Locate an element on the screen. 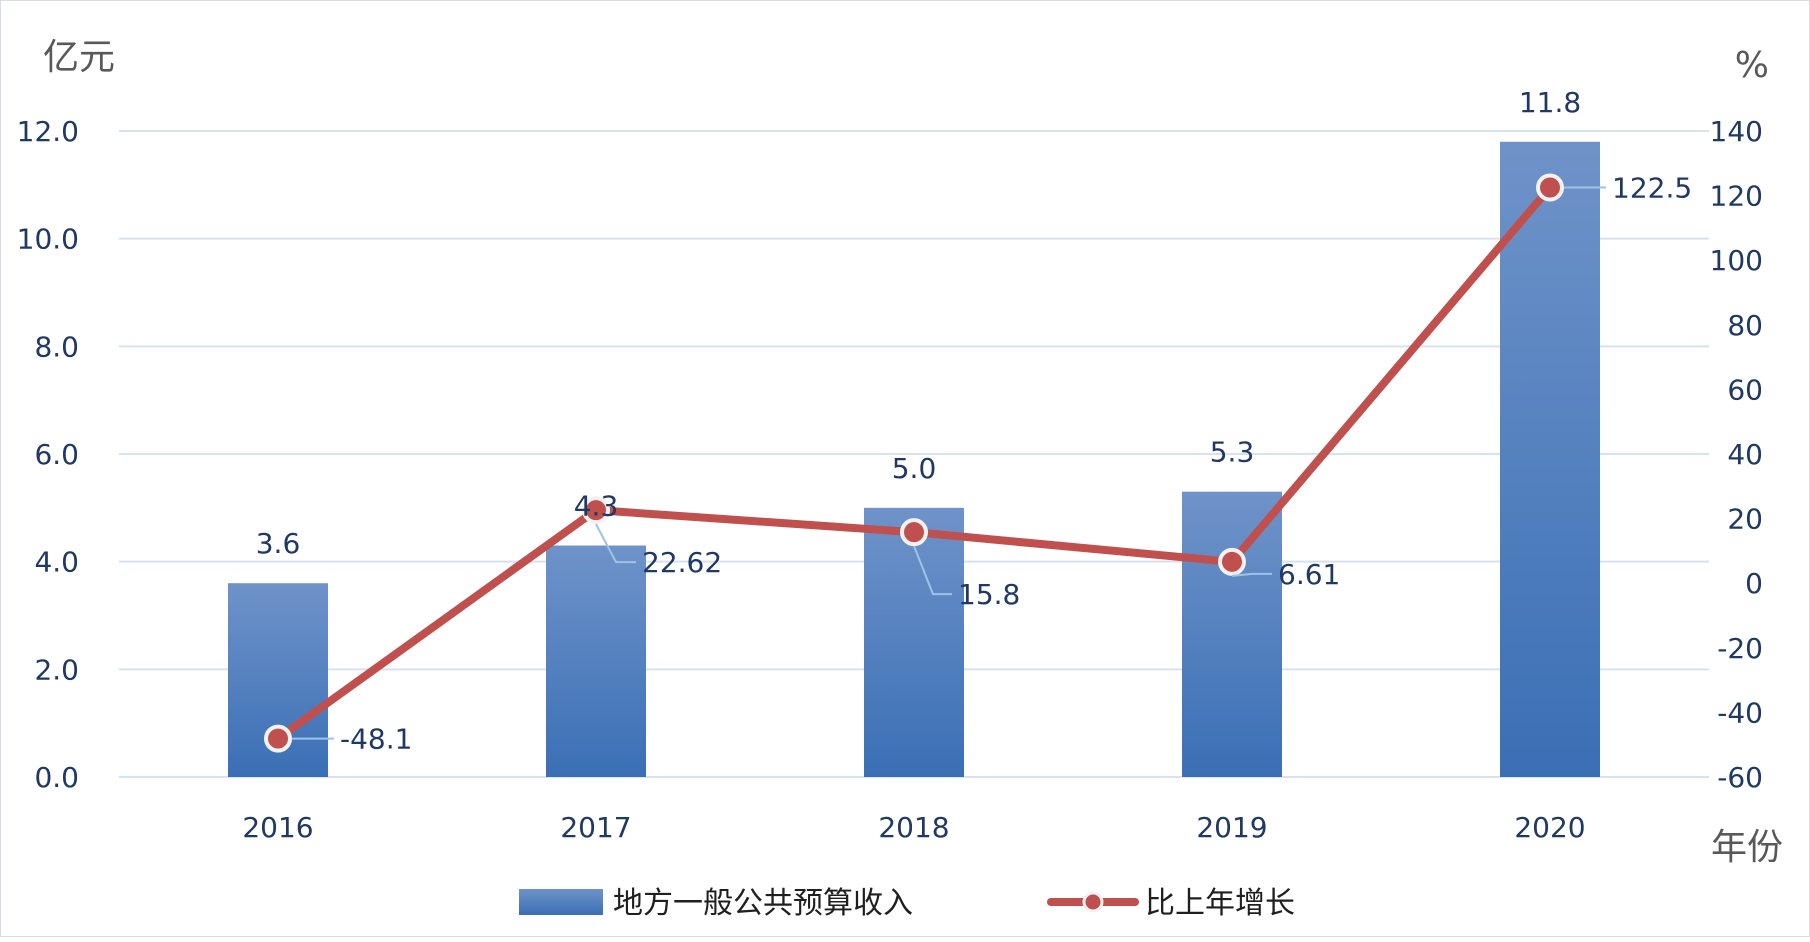  legend-label-line: 比上年增长 is located at coordinates (1220, 903).